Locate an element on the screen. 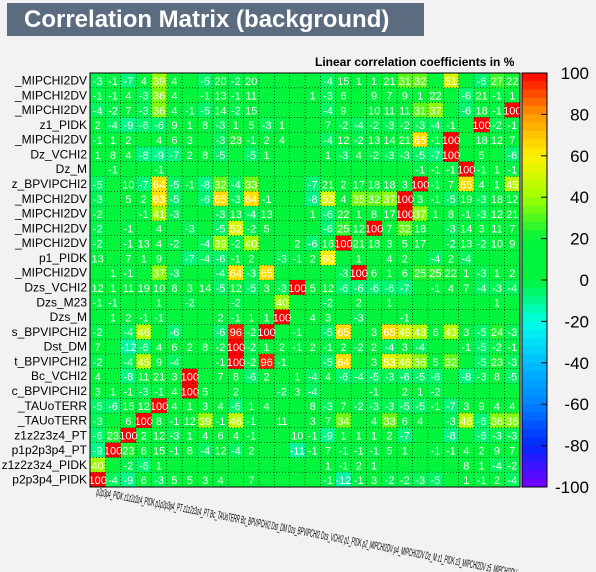 This screenshot has height=572, width=596. cell-value-label: 12 is located at coordinates (236, 289).